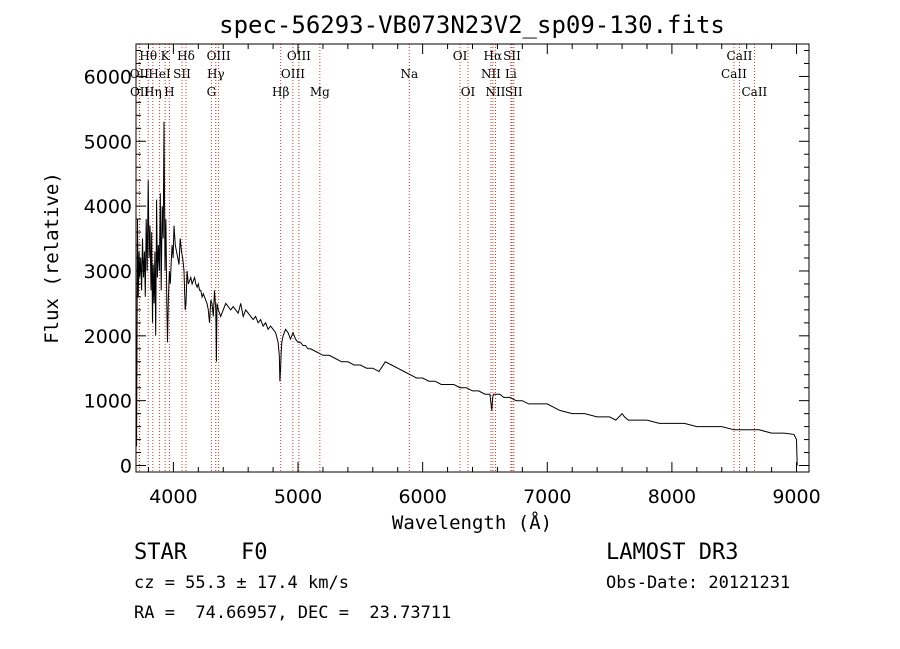  I want to click on spectral-line-label: Hη, so click(153, 92).